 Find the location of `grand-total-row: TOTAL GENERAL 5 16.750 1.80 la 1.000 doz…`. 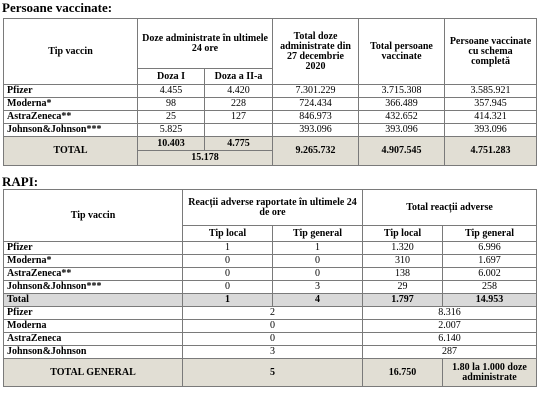

grand-total-row: TOTAL GENERAL 5 16.750 1.80 la 1.000 doz… is located at coordinates (270, 372).